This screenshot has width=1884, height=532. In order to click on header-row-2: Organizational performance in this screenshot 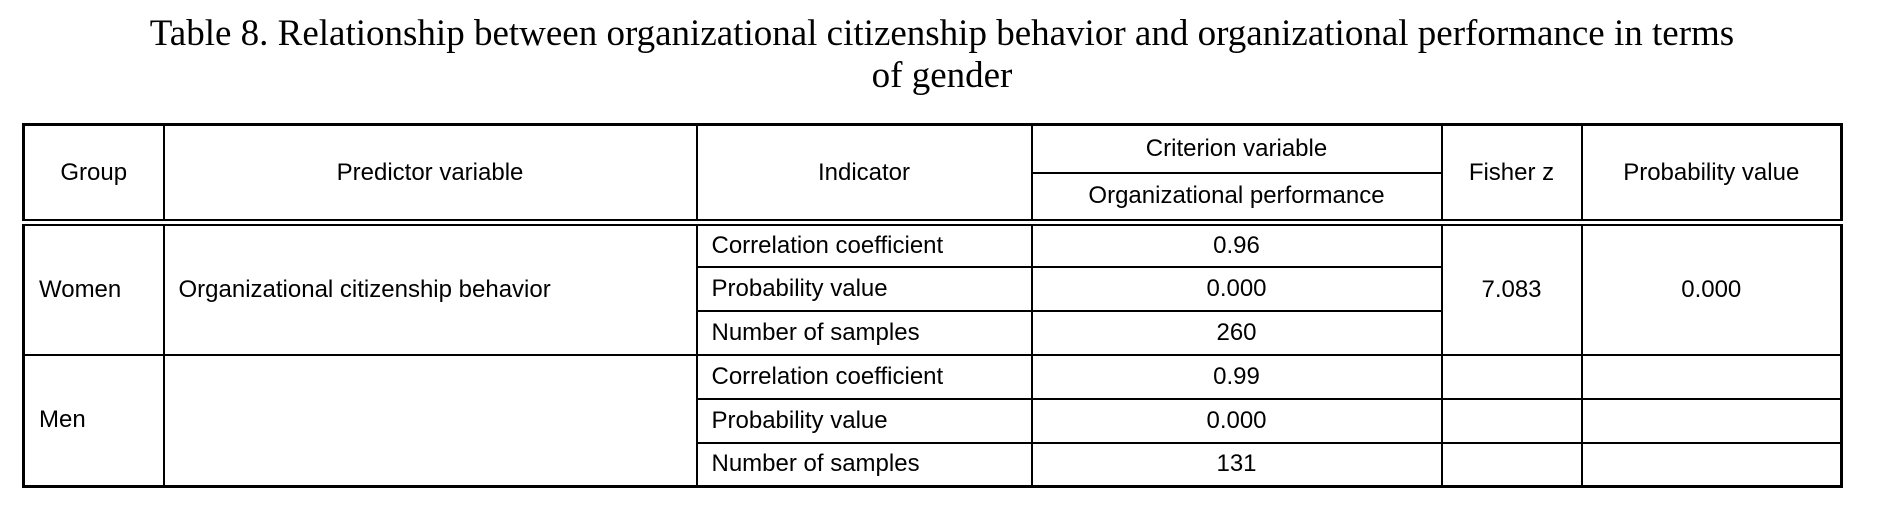, I will do `click(933, 198)`.